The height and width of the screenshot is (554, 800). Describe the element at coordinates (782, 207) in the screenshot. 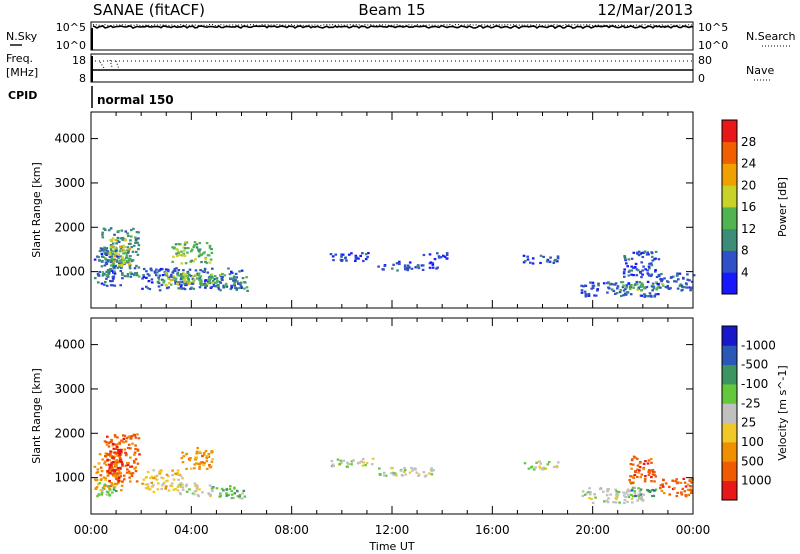

I see `power-colorbar-label: Power [dB]` at that location.